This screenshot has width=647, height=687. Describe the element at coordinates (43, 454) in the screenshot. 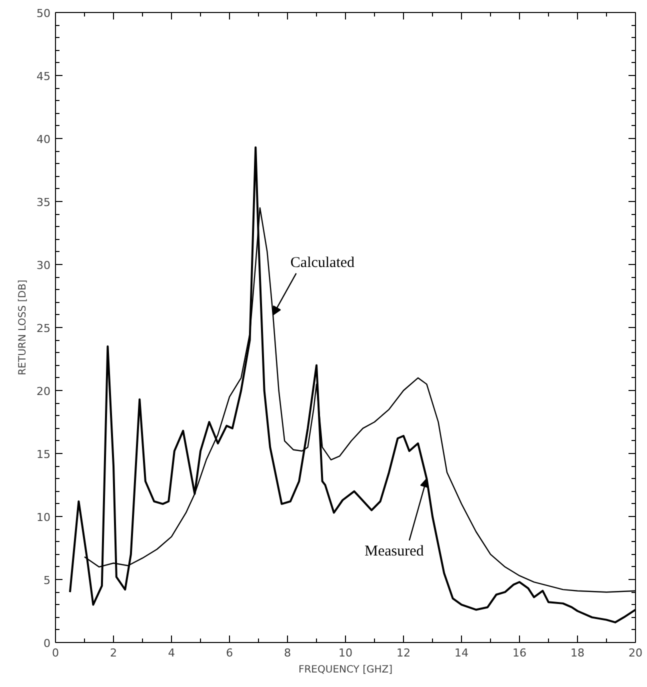

I see `y-tick-label: 15` at that location.